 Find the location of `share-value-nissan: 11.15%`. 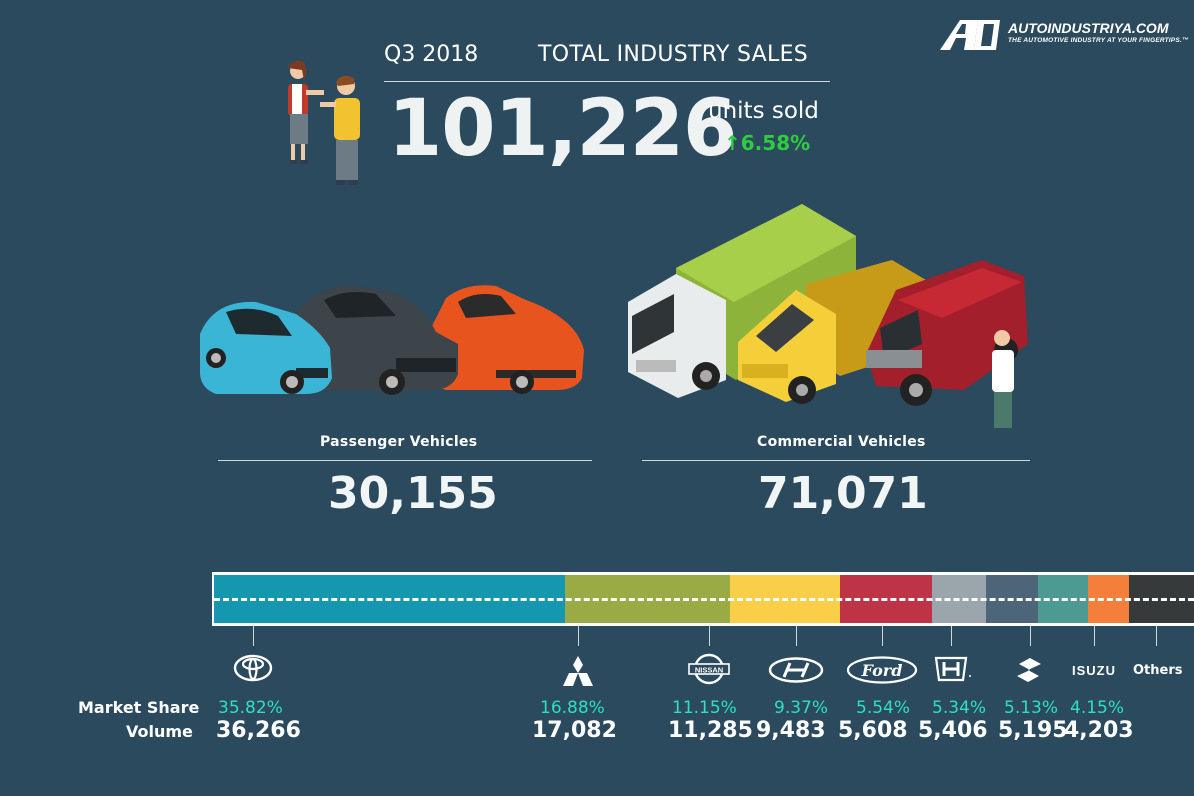

share-value-nissan: 11.15% is located at coordinates (704, 708).